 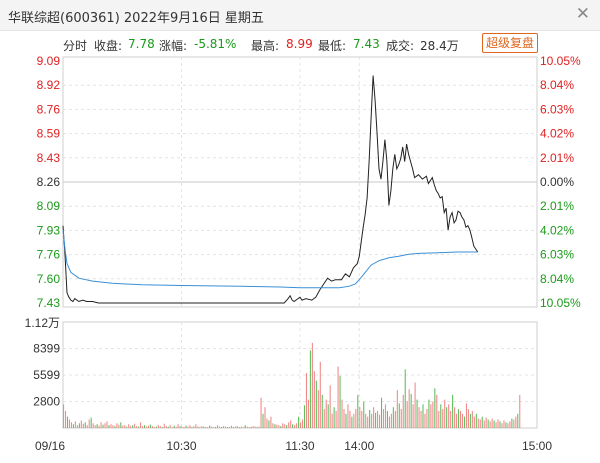 What do you see at coordinates (215, 44) in the screenshot?
I see `change-value: -5.81%` at bounding box center [215, 44].